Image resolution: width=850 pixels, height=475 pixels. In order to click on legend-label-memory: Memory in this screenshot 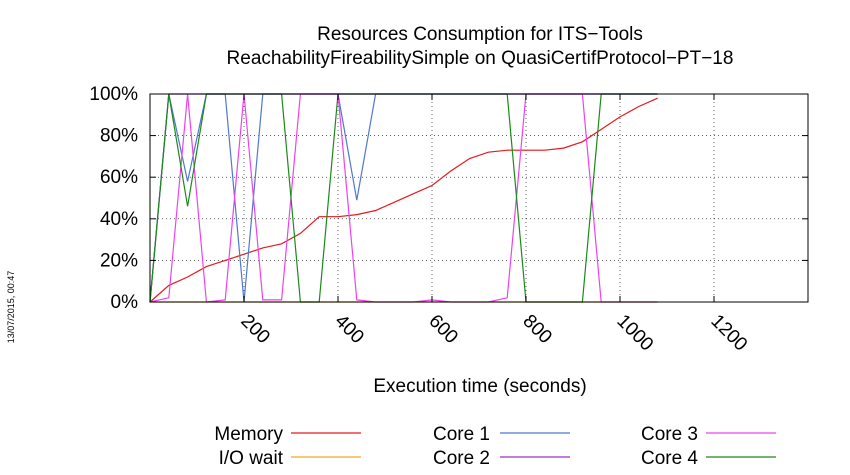, I will do `click(248, 434)`.